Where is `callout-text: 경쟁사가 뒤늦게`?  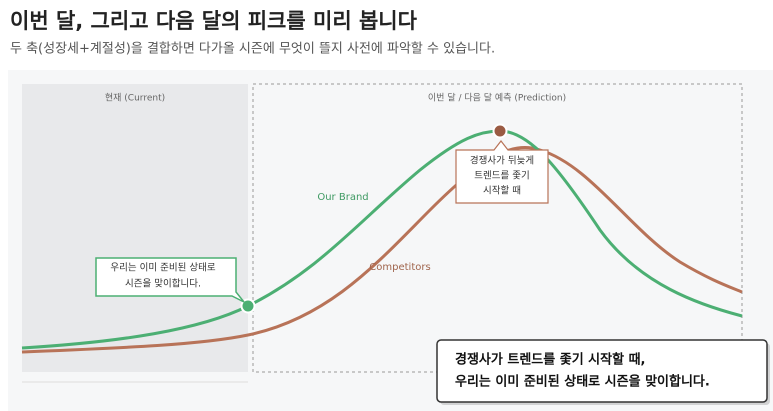
callout-text: 경쟁사가 뒤늦게 is located at coordinates (502, 161).